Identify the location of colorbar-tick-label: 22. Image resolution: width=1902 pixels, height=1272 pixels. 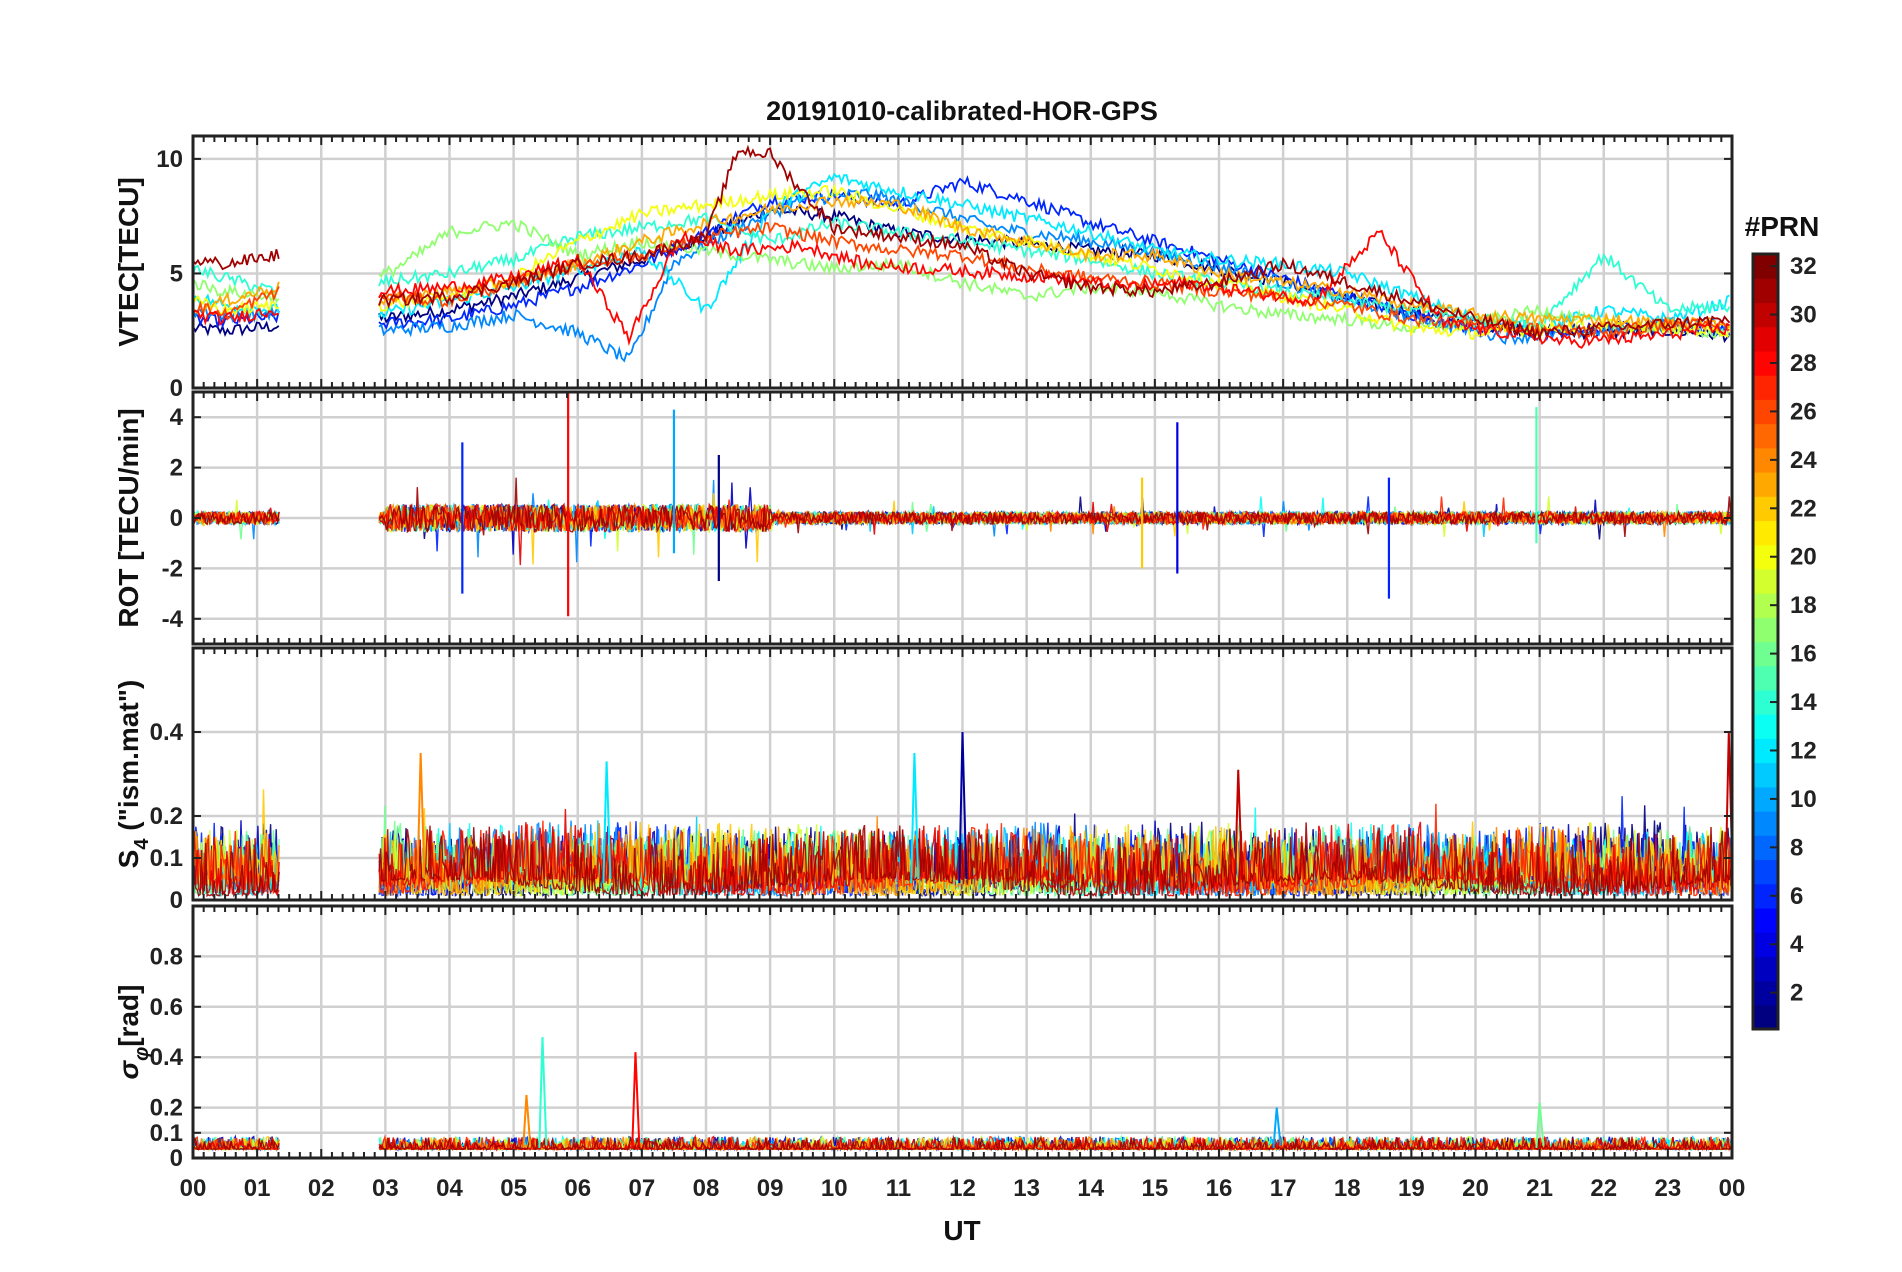
(1803, 508).